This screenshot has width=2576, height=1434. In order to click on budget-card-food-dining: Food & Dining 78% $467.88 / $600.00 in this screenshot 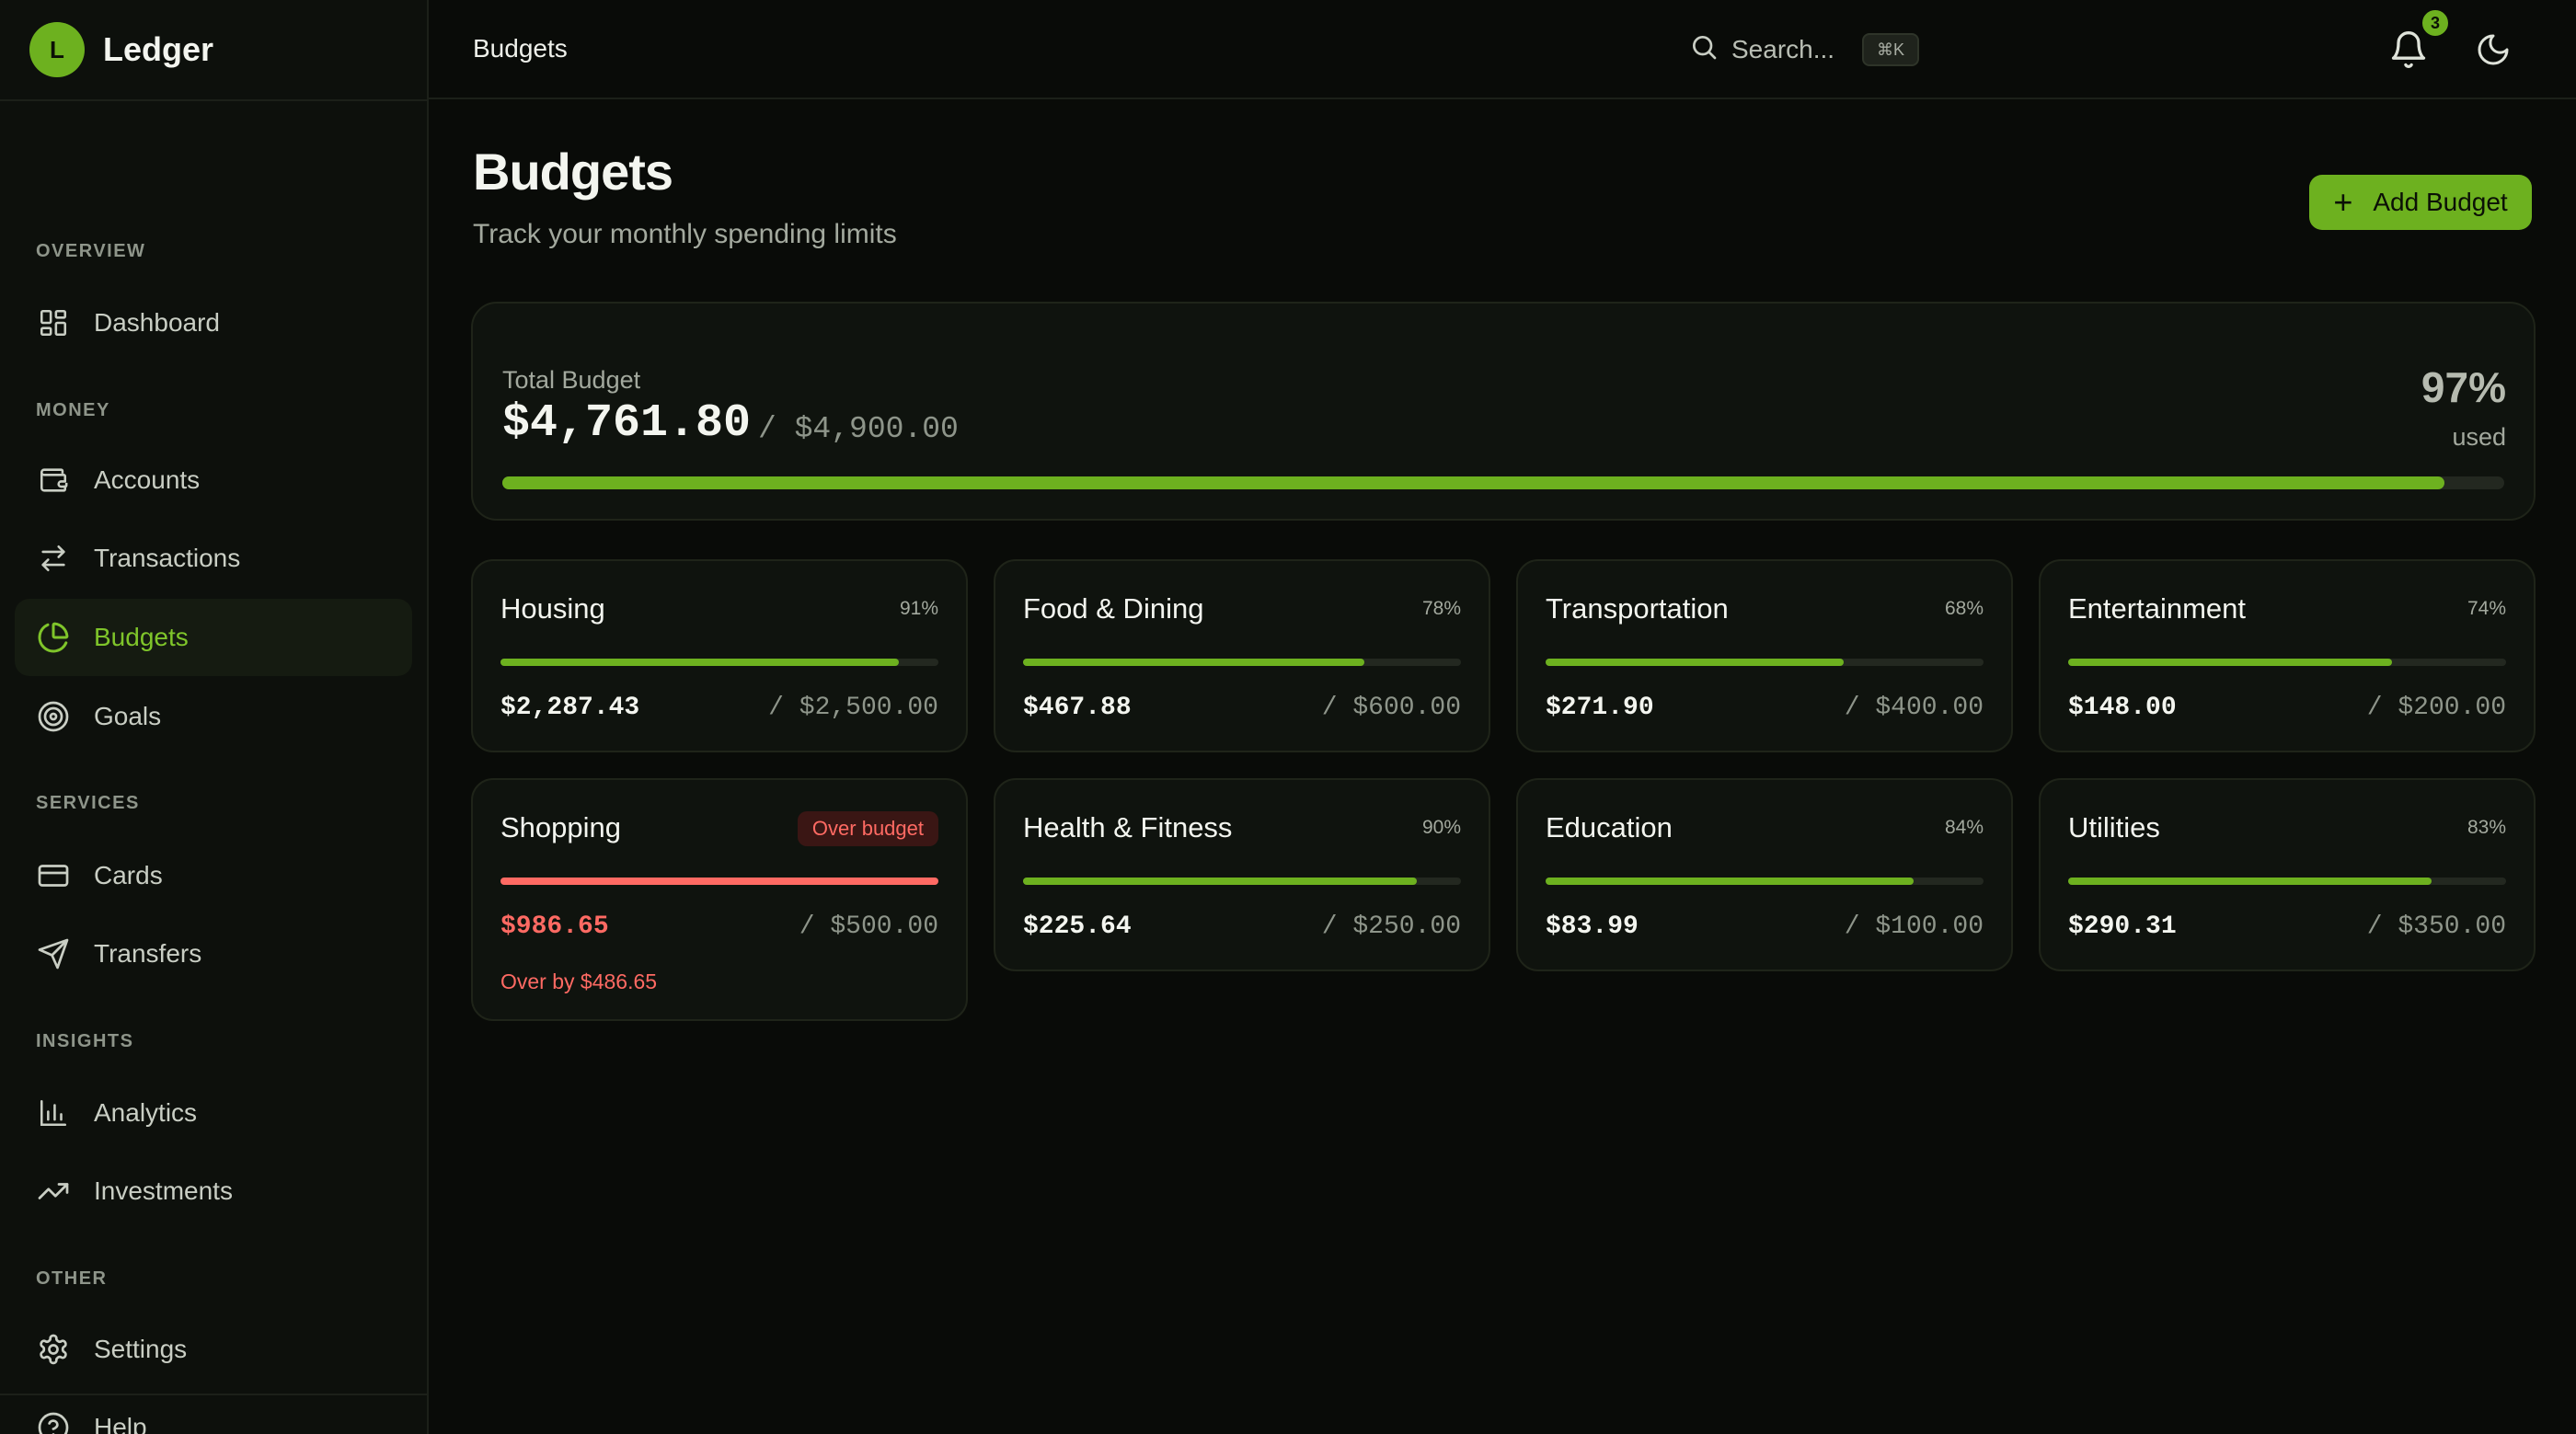, I will do `click(1242, 655)`.